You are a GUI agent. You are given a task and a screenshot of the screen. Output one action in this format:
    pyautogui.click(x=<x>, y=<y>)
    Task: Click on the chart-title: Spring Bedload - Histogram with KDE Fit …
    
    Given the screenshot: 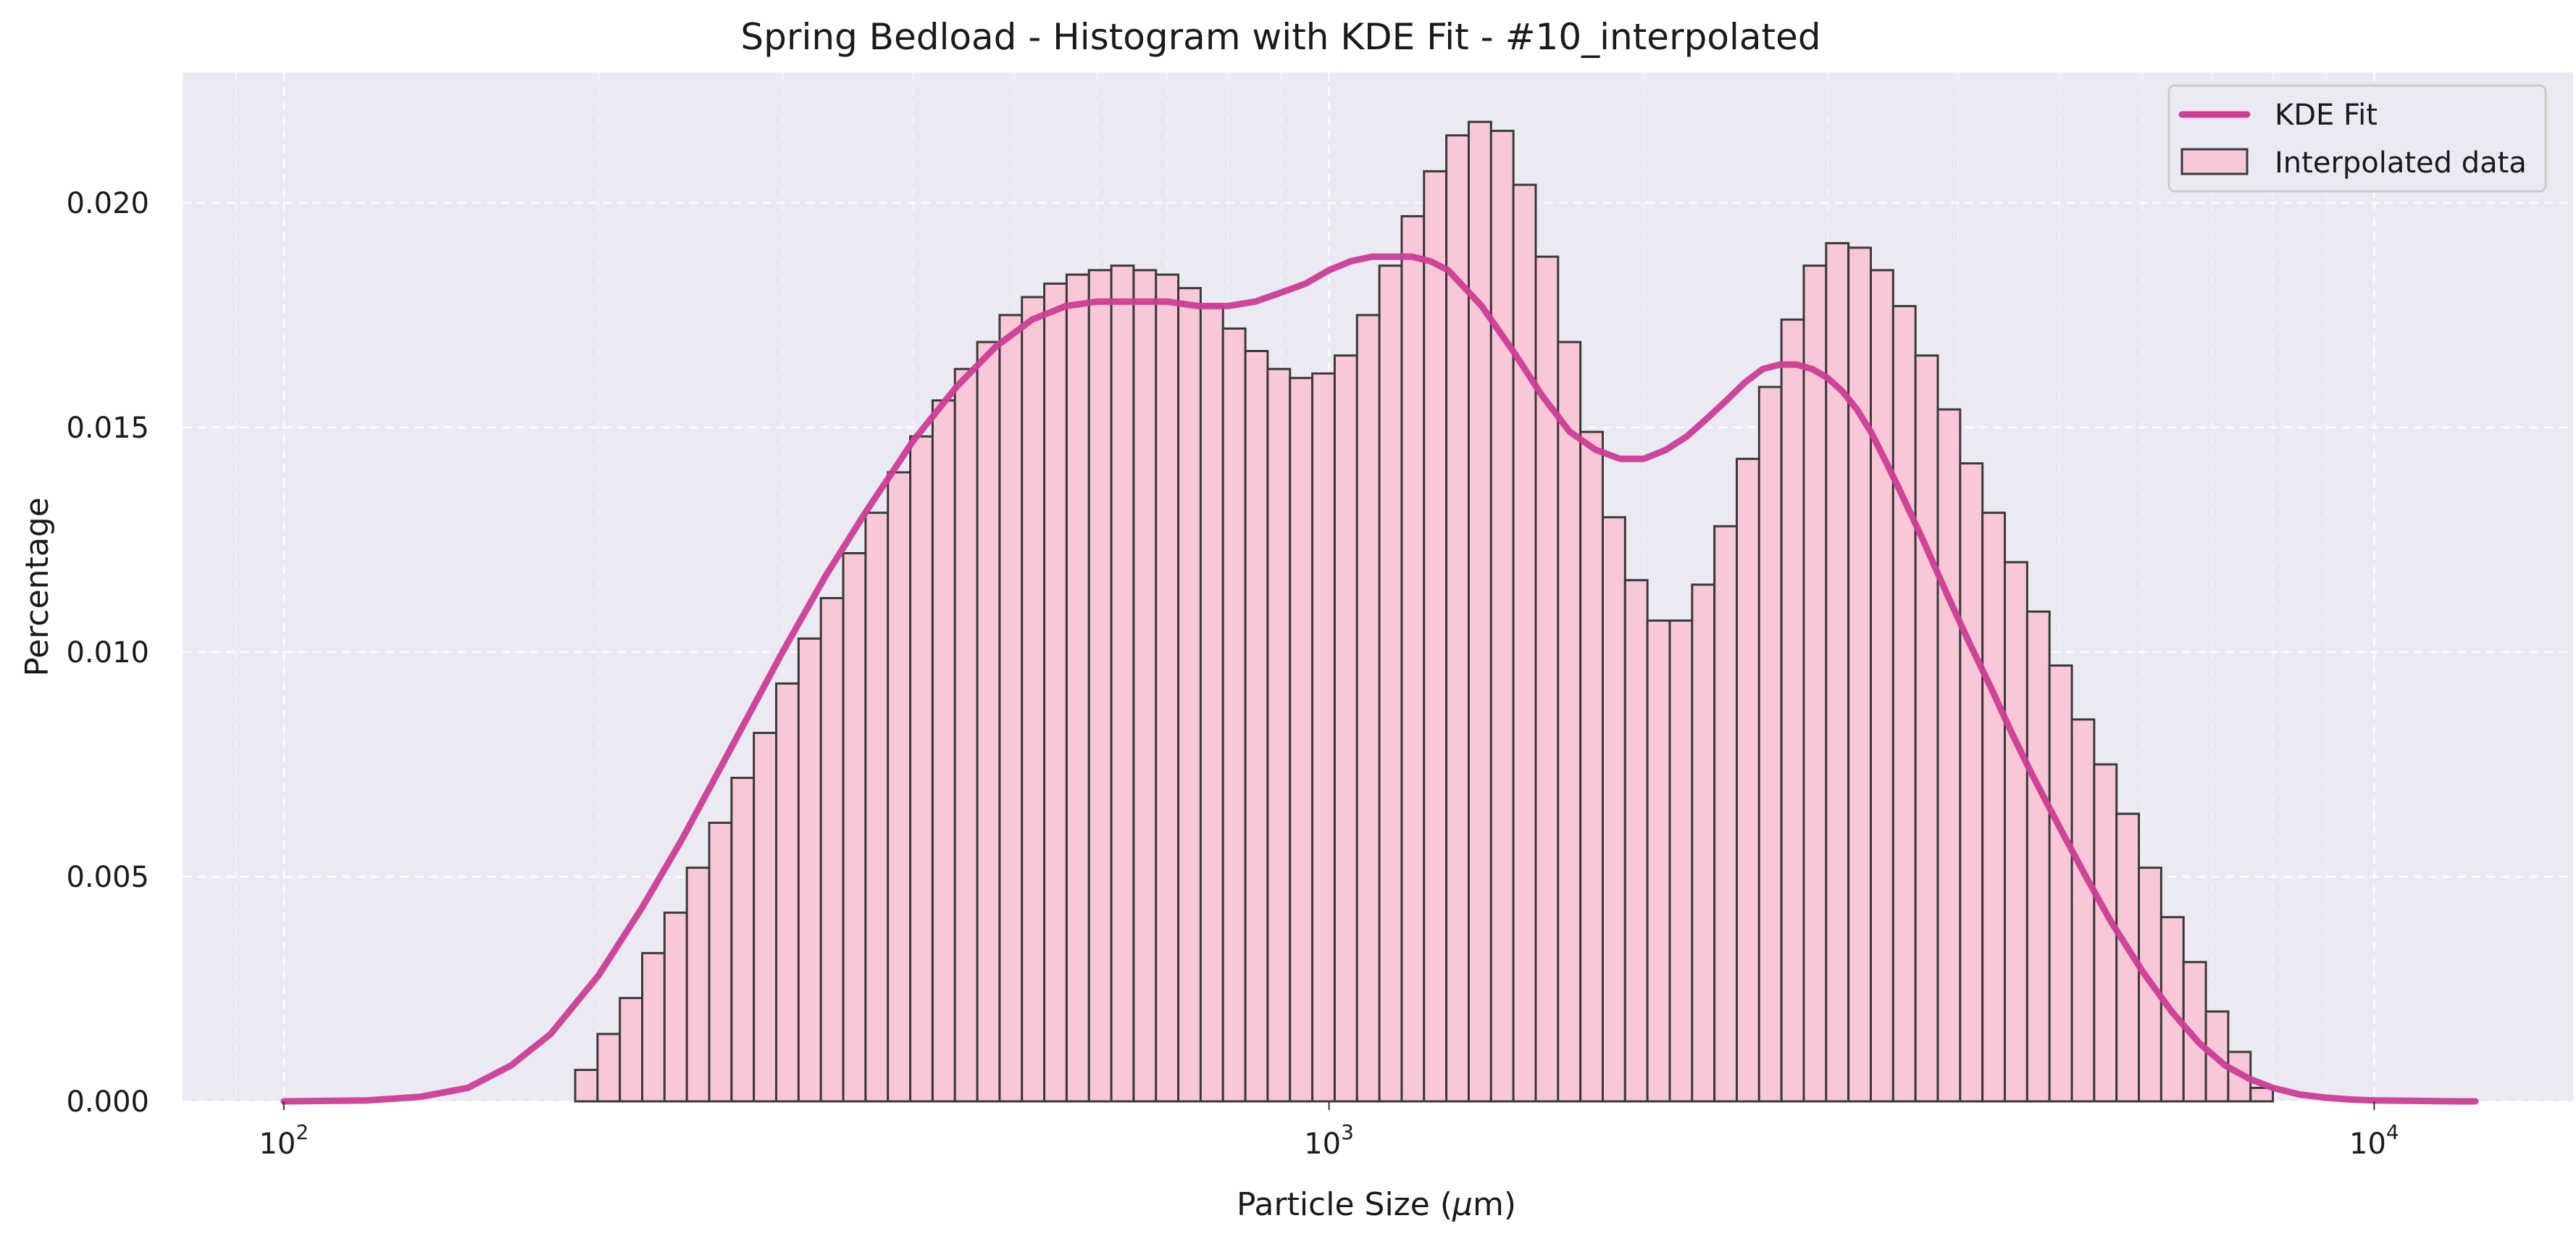 What is the action you would take?
    pyautogui.click(x=1280, y=37)
    